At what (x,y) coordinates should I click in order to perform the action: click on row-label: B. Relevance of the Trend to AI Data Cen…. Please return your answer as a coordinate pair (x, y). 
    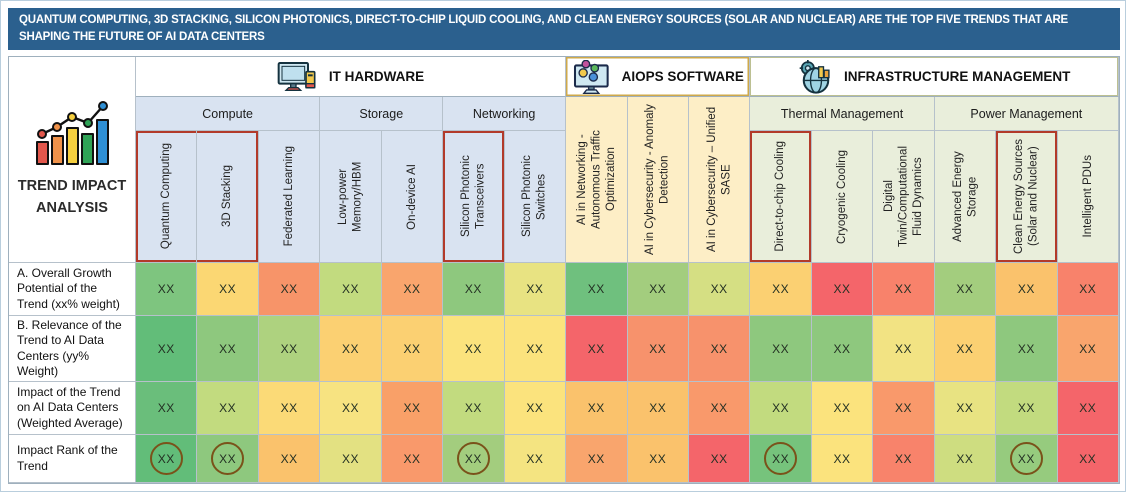
    Looking at the image, I should click on (72, 349).